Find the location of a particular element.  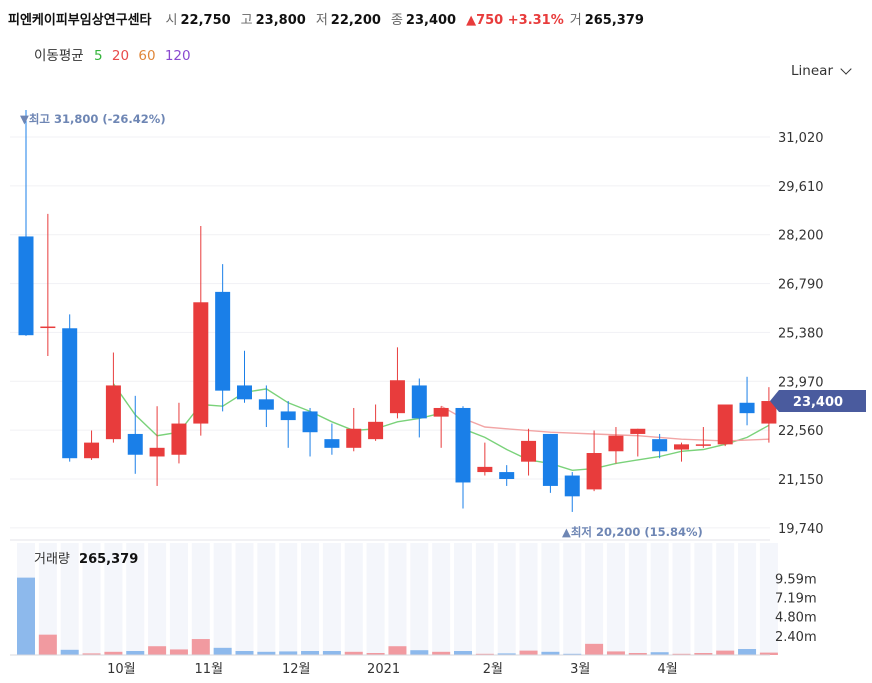

scale-selector: Linear is located at coordinates (821, 71).